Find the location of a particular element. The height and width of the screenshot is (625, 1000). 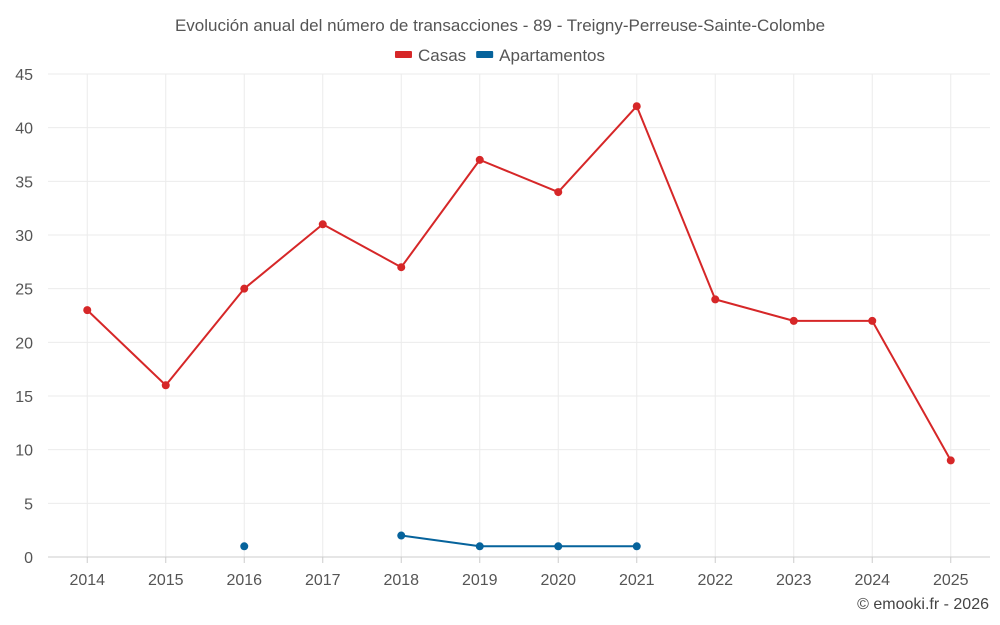

x-tick-label: 2024 is located at coordinates (872, 580).